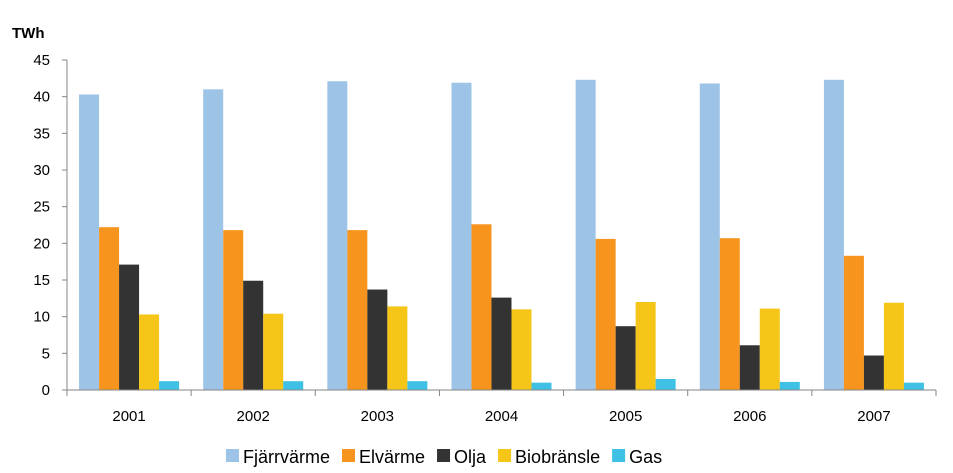 The width and height of the screenshot is (953, 473). What do you see at coordinates (129, 327) in the screenshot?
I see `bar-olja-2001` at bounding box center [129, 327].